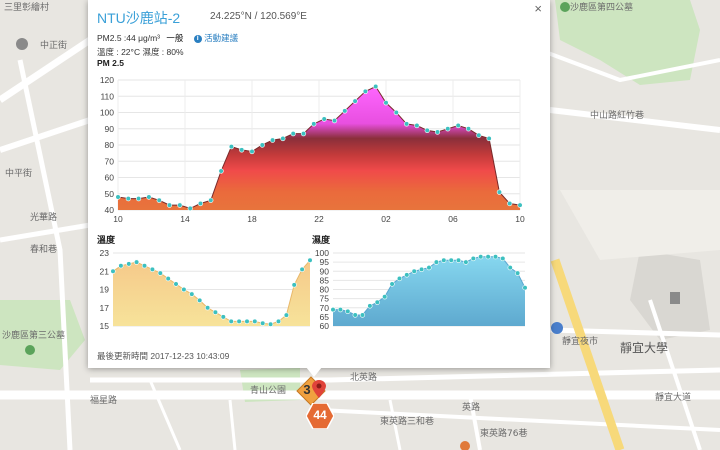 The height and width of the screenshot is (450, 720). Describe the element at coordinates (325, 280) in the screenshot. I see `y-tick-label: 85` at that location.